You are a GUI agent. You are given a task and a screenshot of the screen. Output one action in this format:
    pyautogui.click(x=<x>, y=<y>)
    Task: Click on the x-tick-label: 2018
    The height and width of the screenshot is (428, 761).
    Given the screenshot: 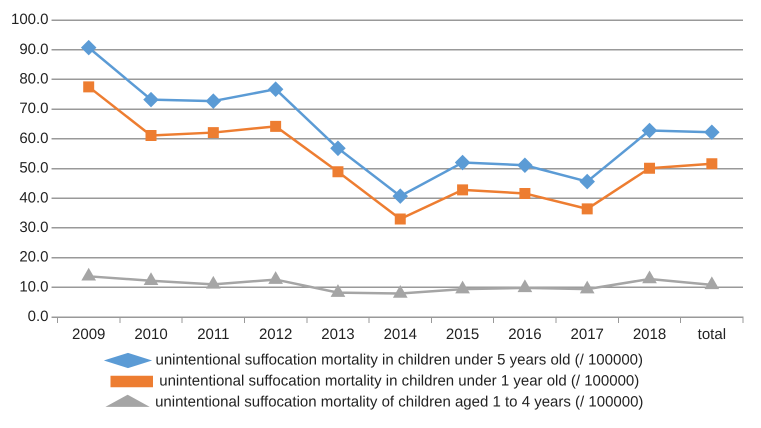 What is the action you would take?
    pyautogui.click(x=649, y=335)
    